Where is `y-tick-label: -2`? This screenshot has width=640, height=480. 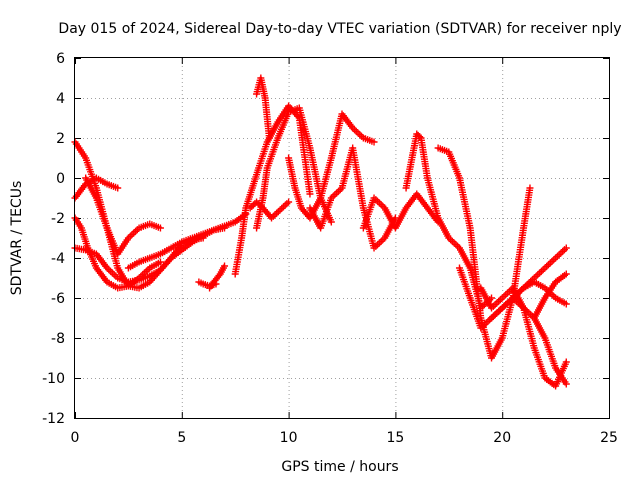 y-tick-label: -2 is located at coordinates (58, 219).